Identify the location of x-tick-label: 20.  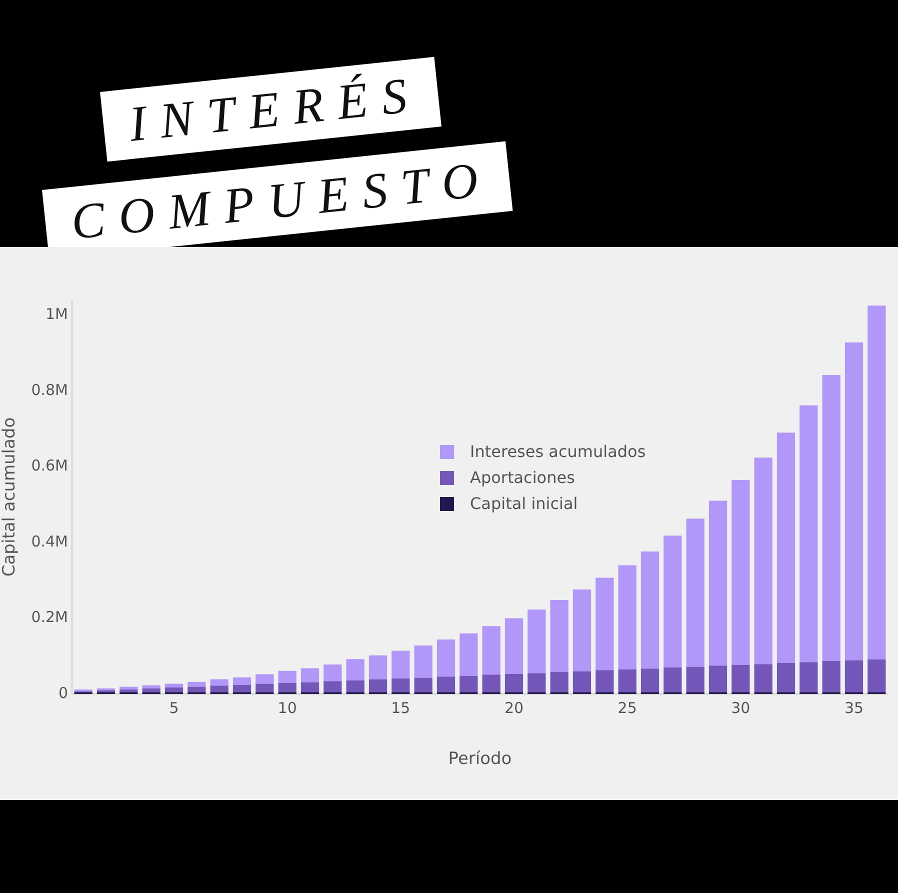
(514, 707).